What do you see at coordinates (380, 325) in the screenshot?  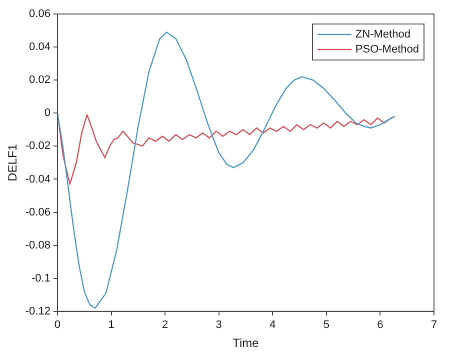 I see `x-tick-label: 6` at bounding box center [380, 325].